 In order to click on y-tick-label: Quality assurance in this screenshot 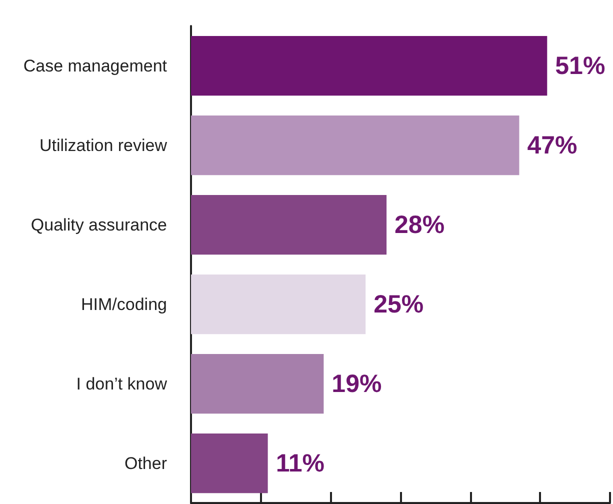, I will do `click(98, 224)`.